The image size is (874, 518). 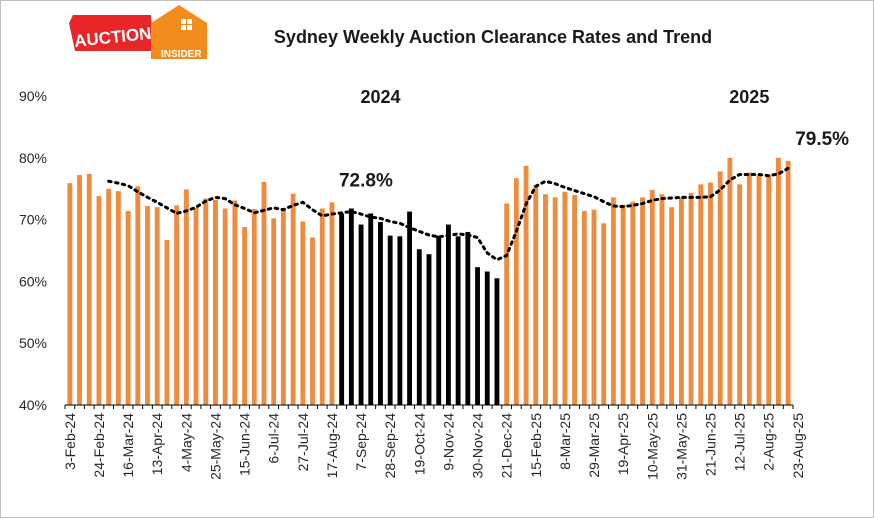 What do you see at coordinates (366, 180) in the screenshot?
I see `value-annotation: 72.8%` at bounding box center [366, 180].